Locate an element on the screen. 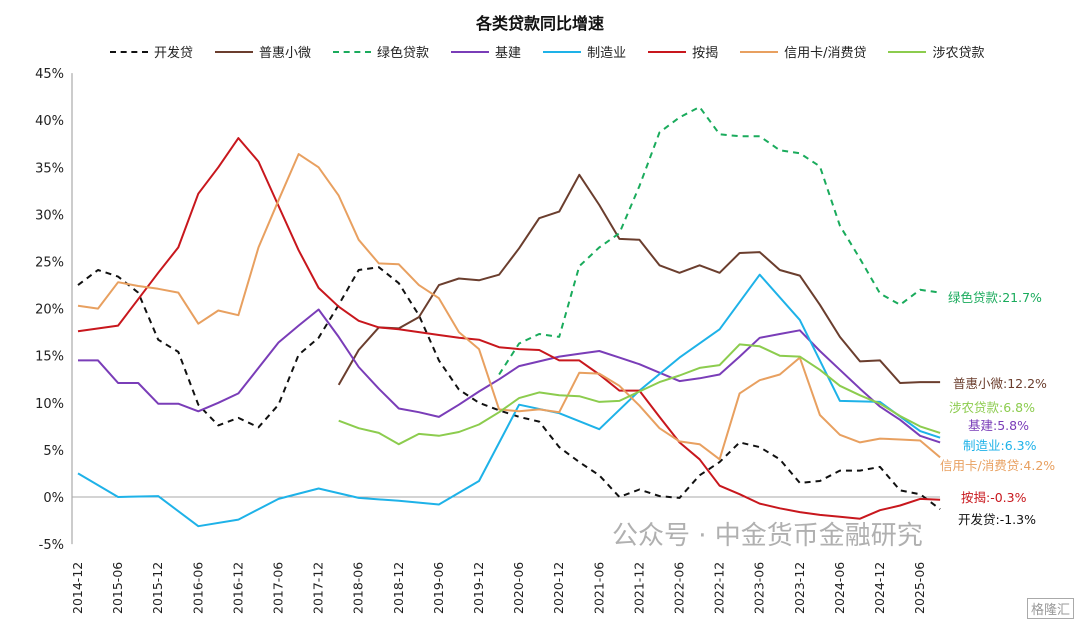  y-tick-label: 35% is located at coordinates (49, 168).